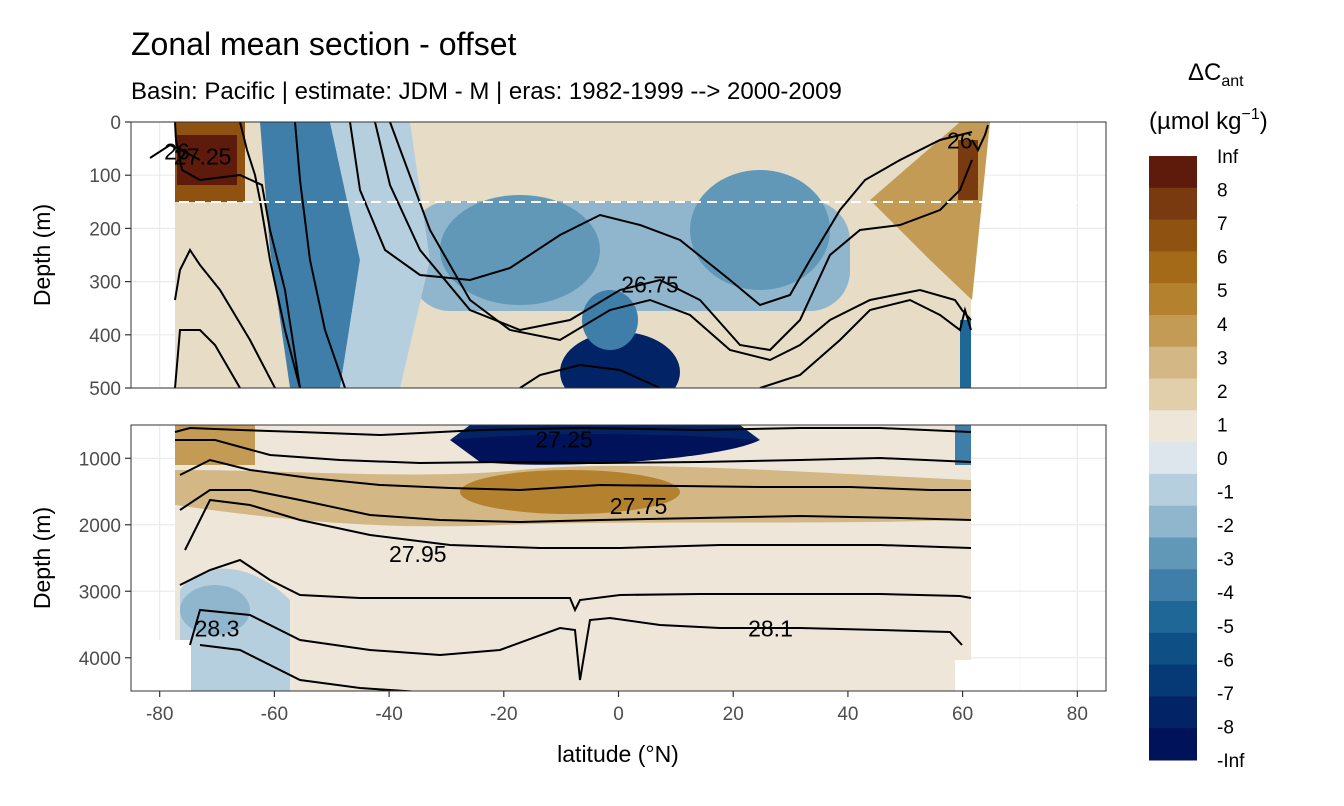  I want to click on upper-equatorial-blue-ring, so click(610, 320).